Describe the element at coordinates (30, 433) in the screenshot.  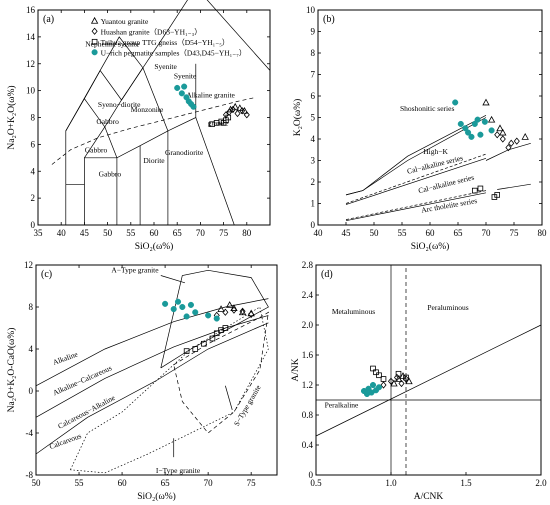
I see `y-tick-label: -4` at that location.